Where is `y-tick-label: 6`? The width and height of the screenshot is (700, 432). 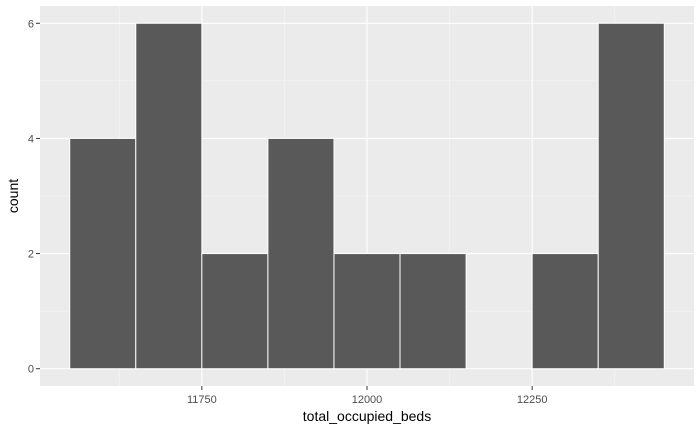 y-tick-label: 6 is located at coordinates (31, 24).